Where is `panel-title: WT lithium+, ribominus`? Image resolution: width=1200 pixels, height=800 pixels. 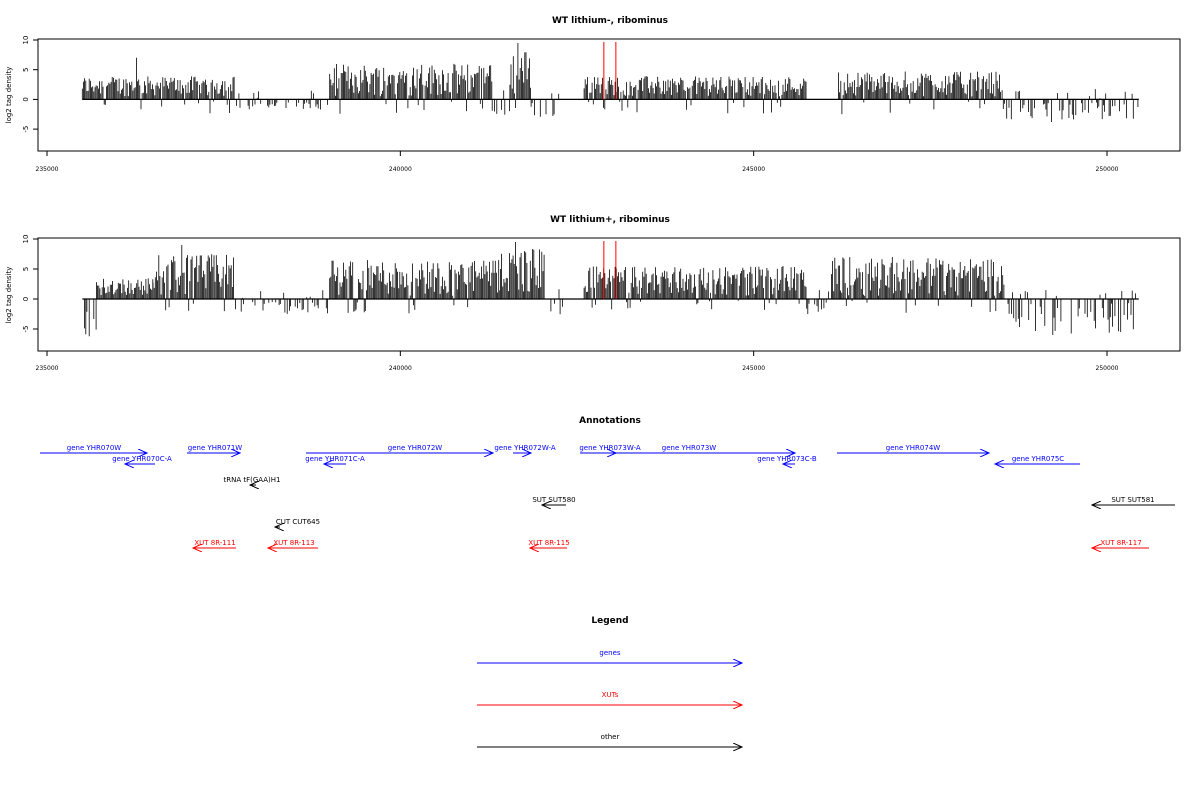
panel-title: WT lithium+, ribominus is located at coordinates (610, 220).